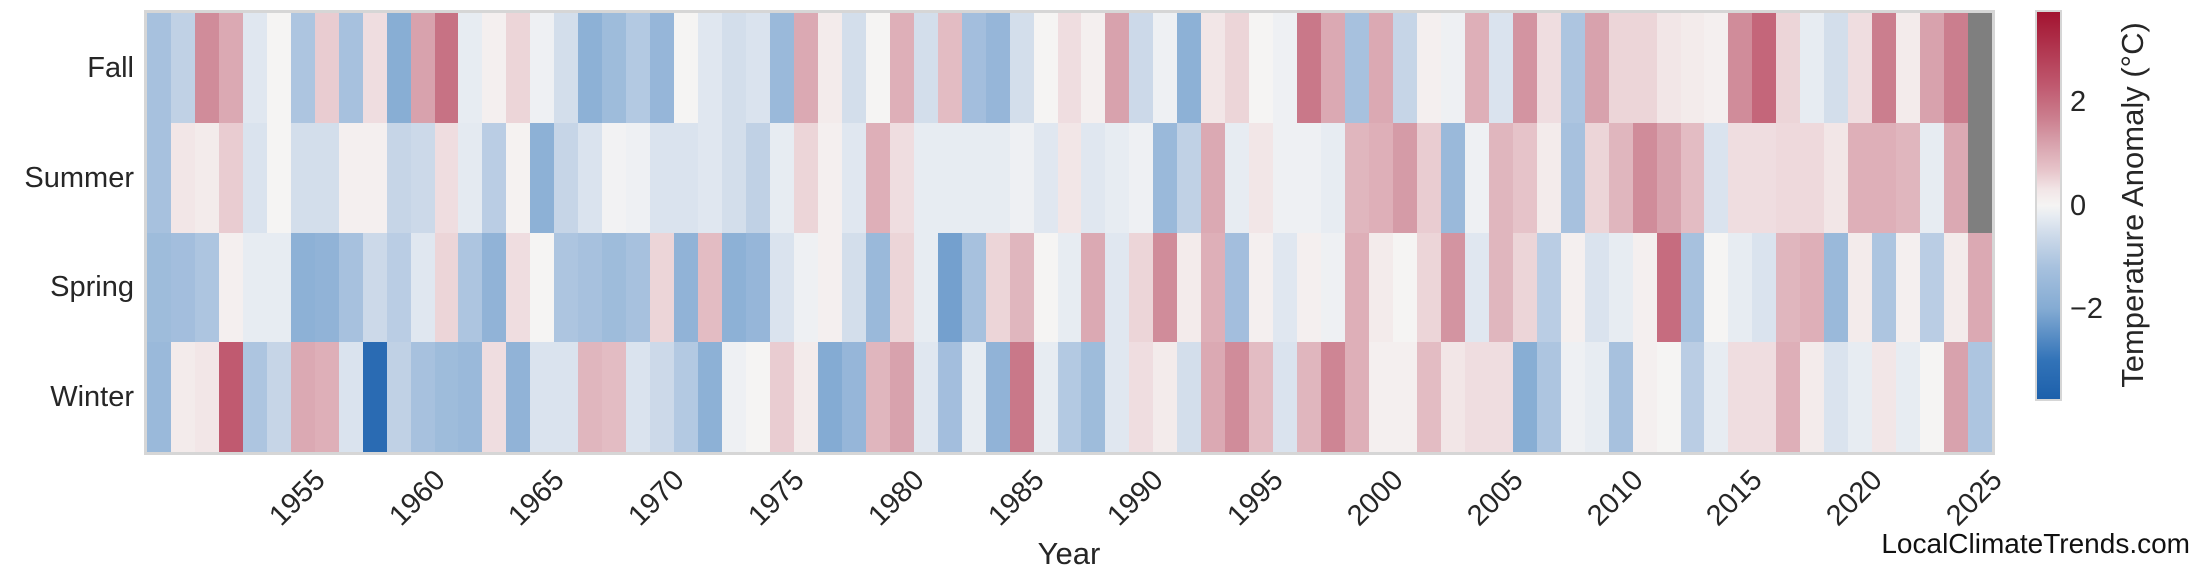 The width and height of the screenshot is (2200, 585). I want to click on x-tick-label-1965: 1965, so click(536, 498).